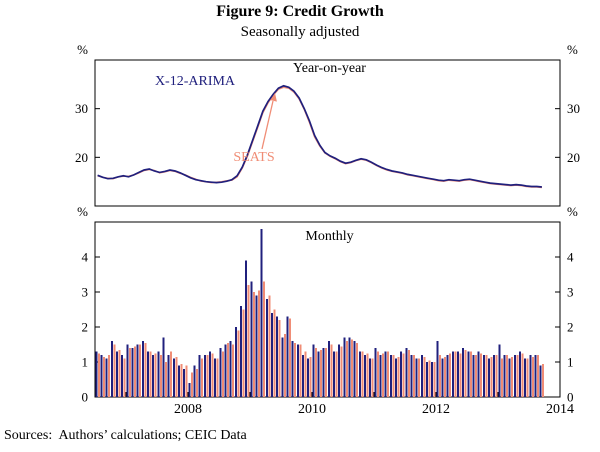 The image size is (600, 452). What do you see at coordinates (85, 327) in the screenshot?
I see `y-tick-label: 2` at bounding box center [85, 327].